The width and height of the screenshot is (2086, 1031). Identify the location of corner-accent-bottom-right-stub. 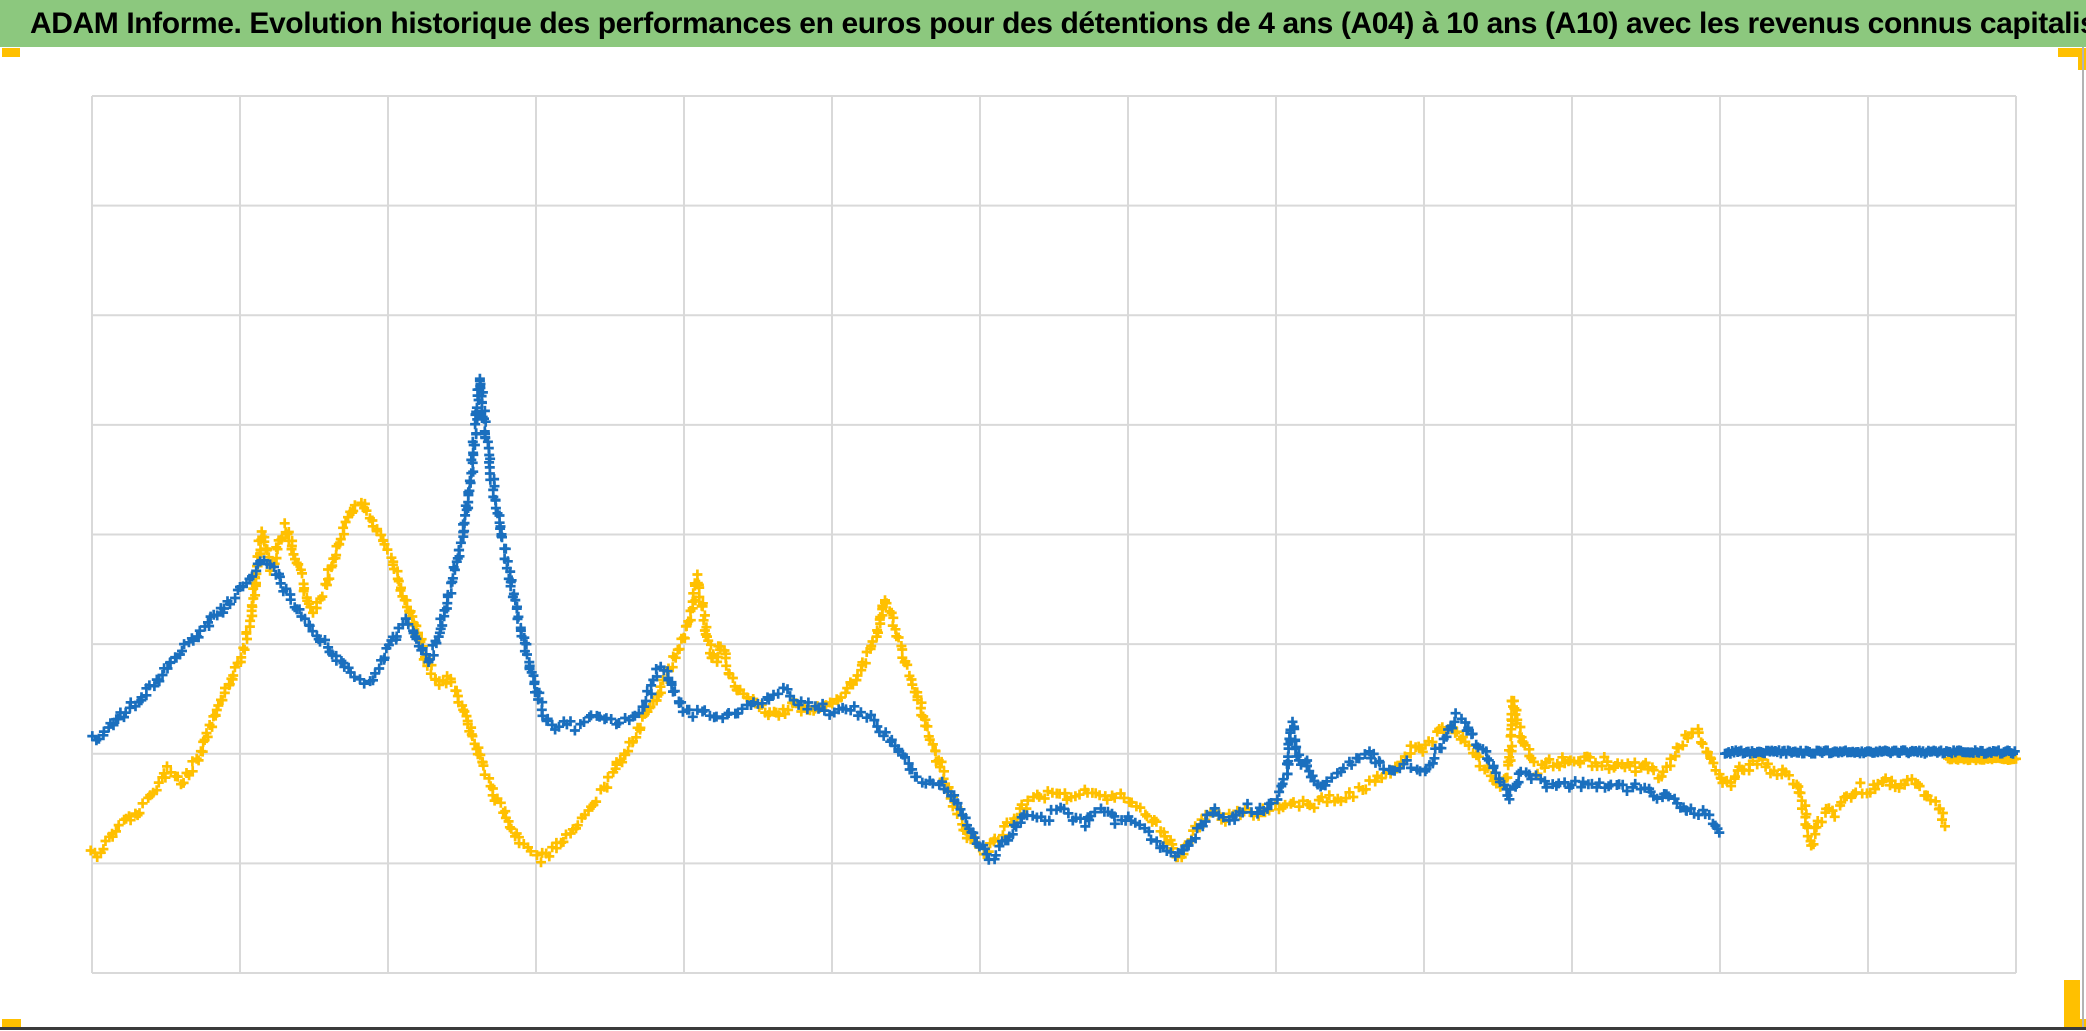
(2072, 1004).